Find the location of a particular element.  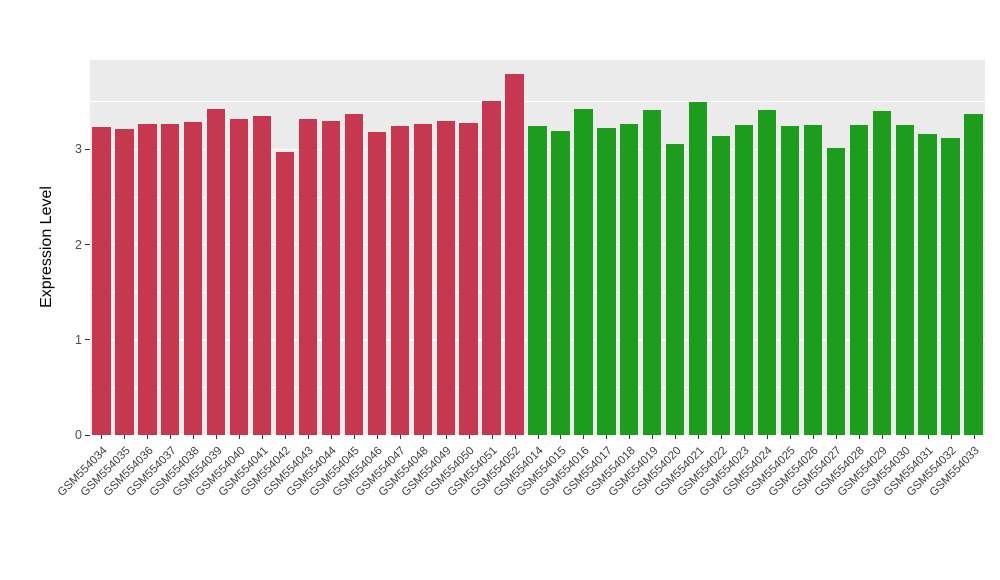

bar-GSM554049 is located at coordinates (445, 277).